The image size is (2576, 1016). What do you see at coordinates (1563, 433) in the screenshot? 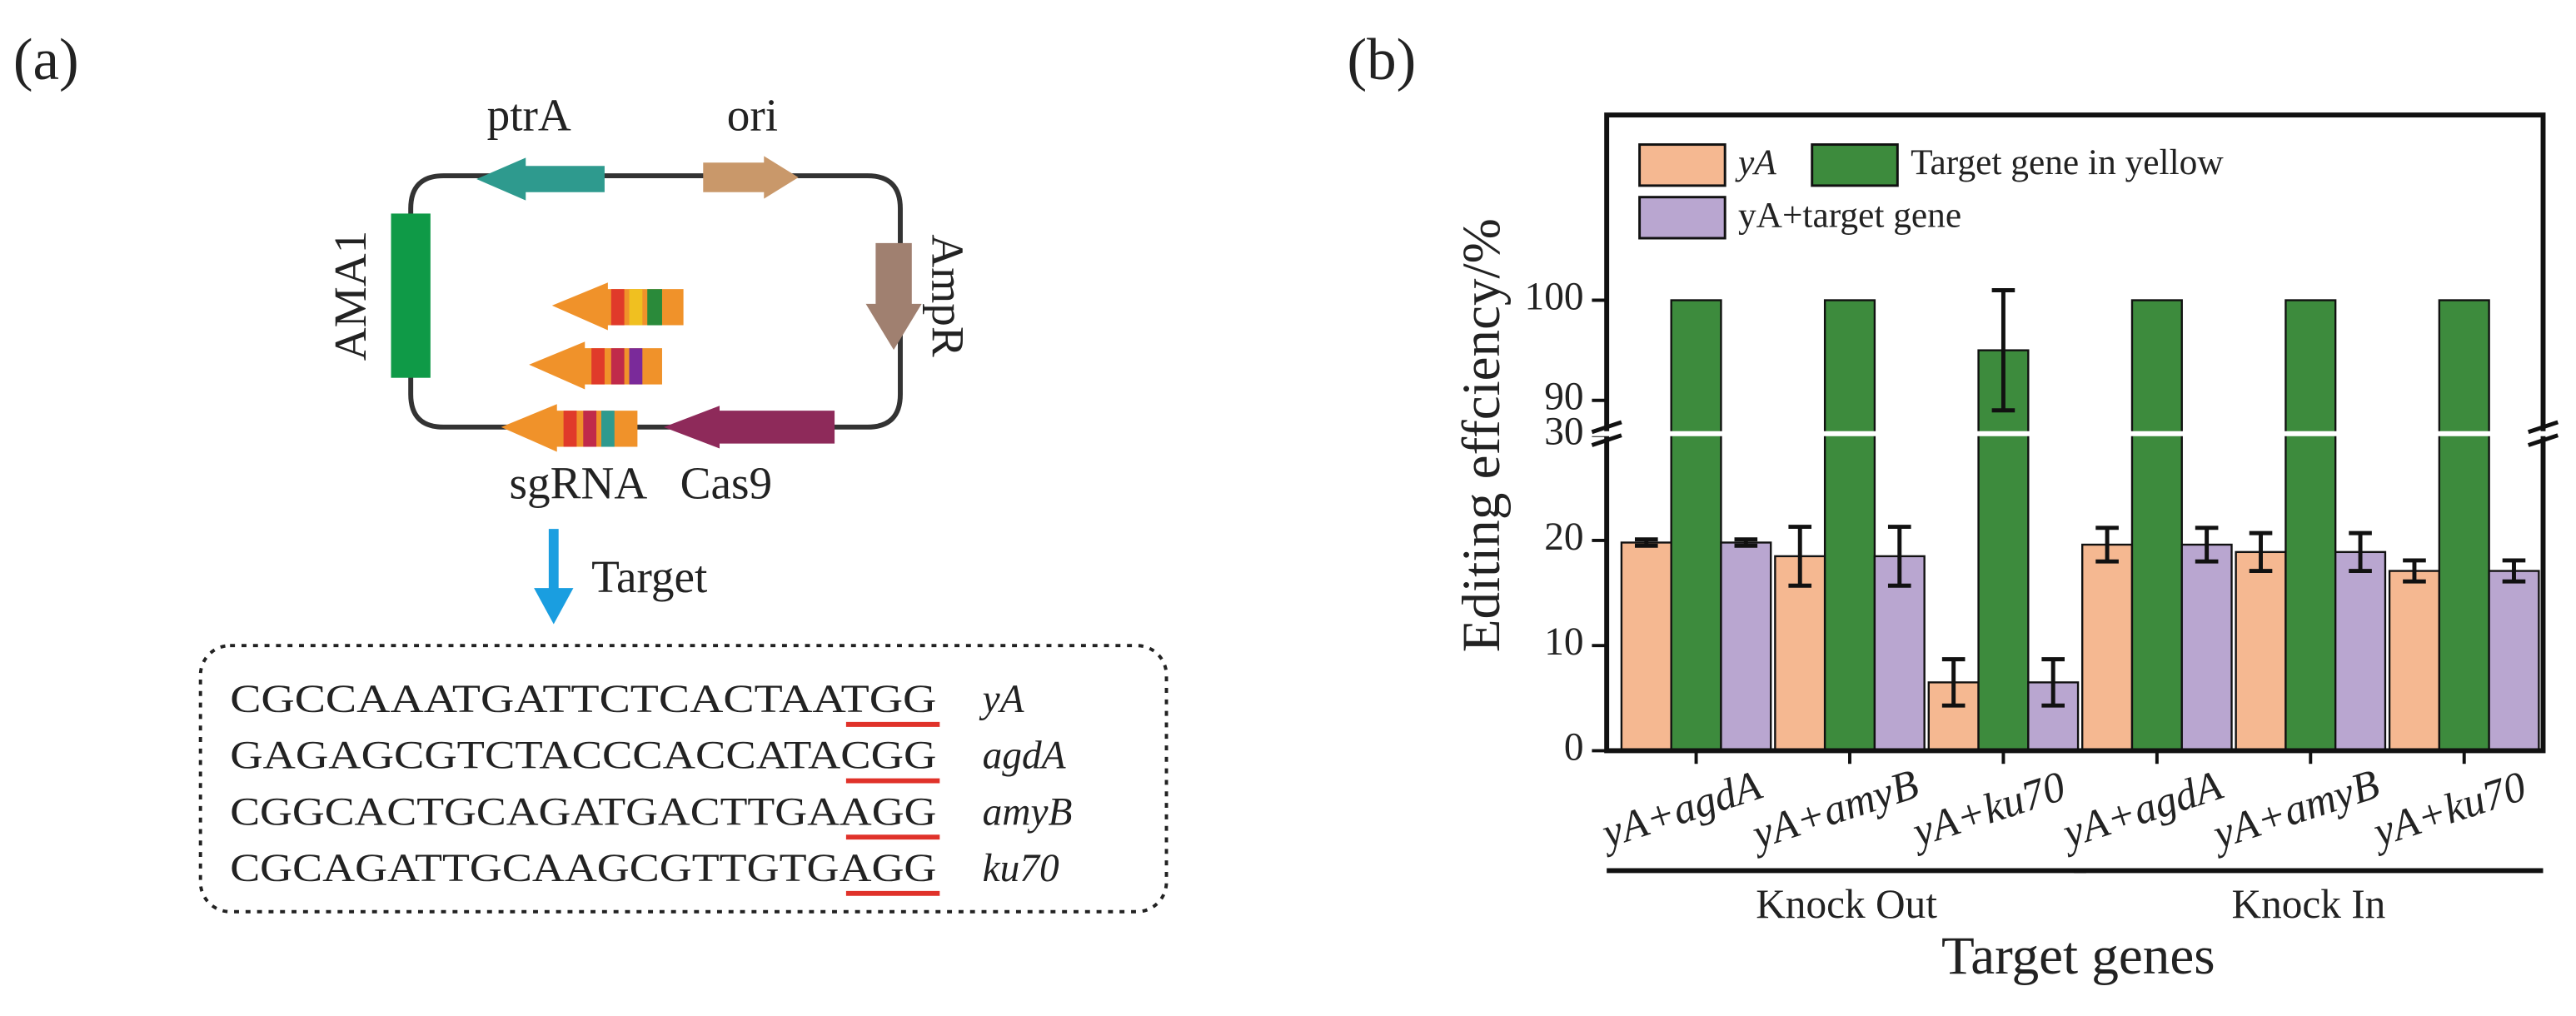
I see `y-tick-label: 30` at bounding box center [1563, 433].